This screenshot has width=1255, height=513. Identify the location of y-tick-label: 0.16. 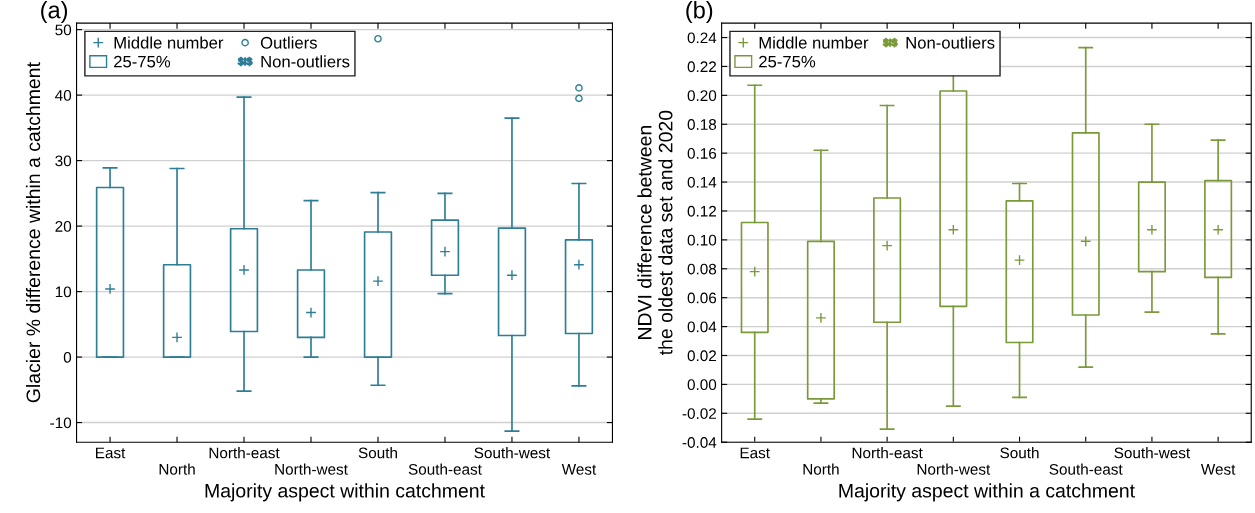
(702, 153).